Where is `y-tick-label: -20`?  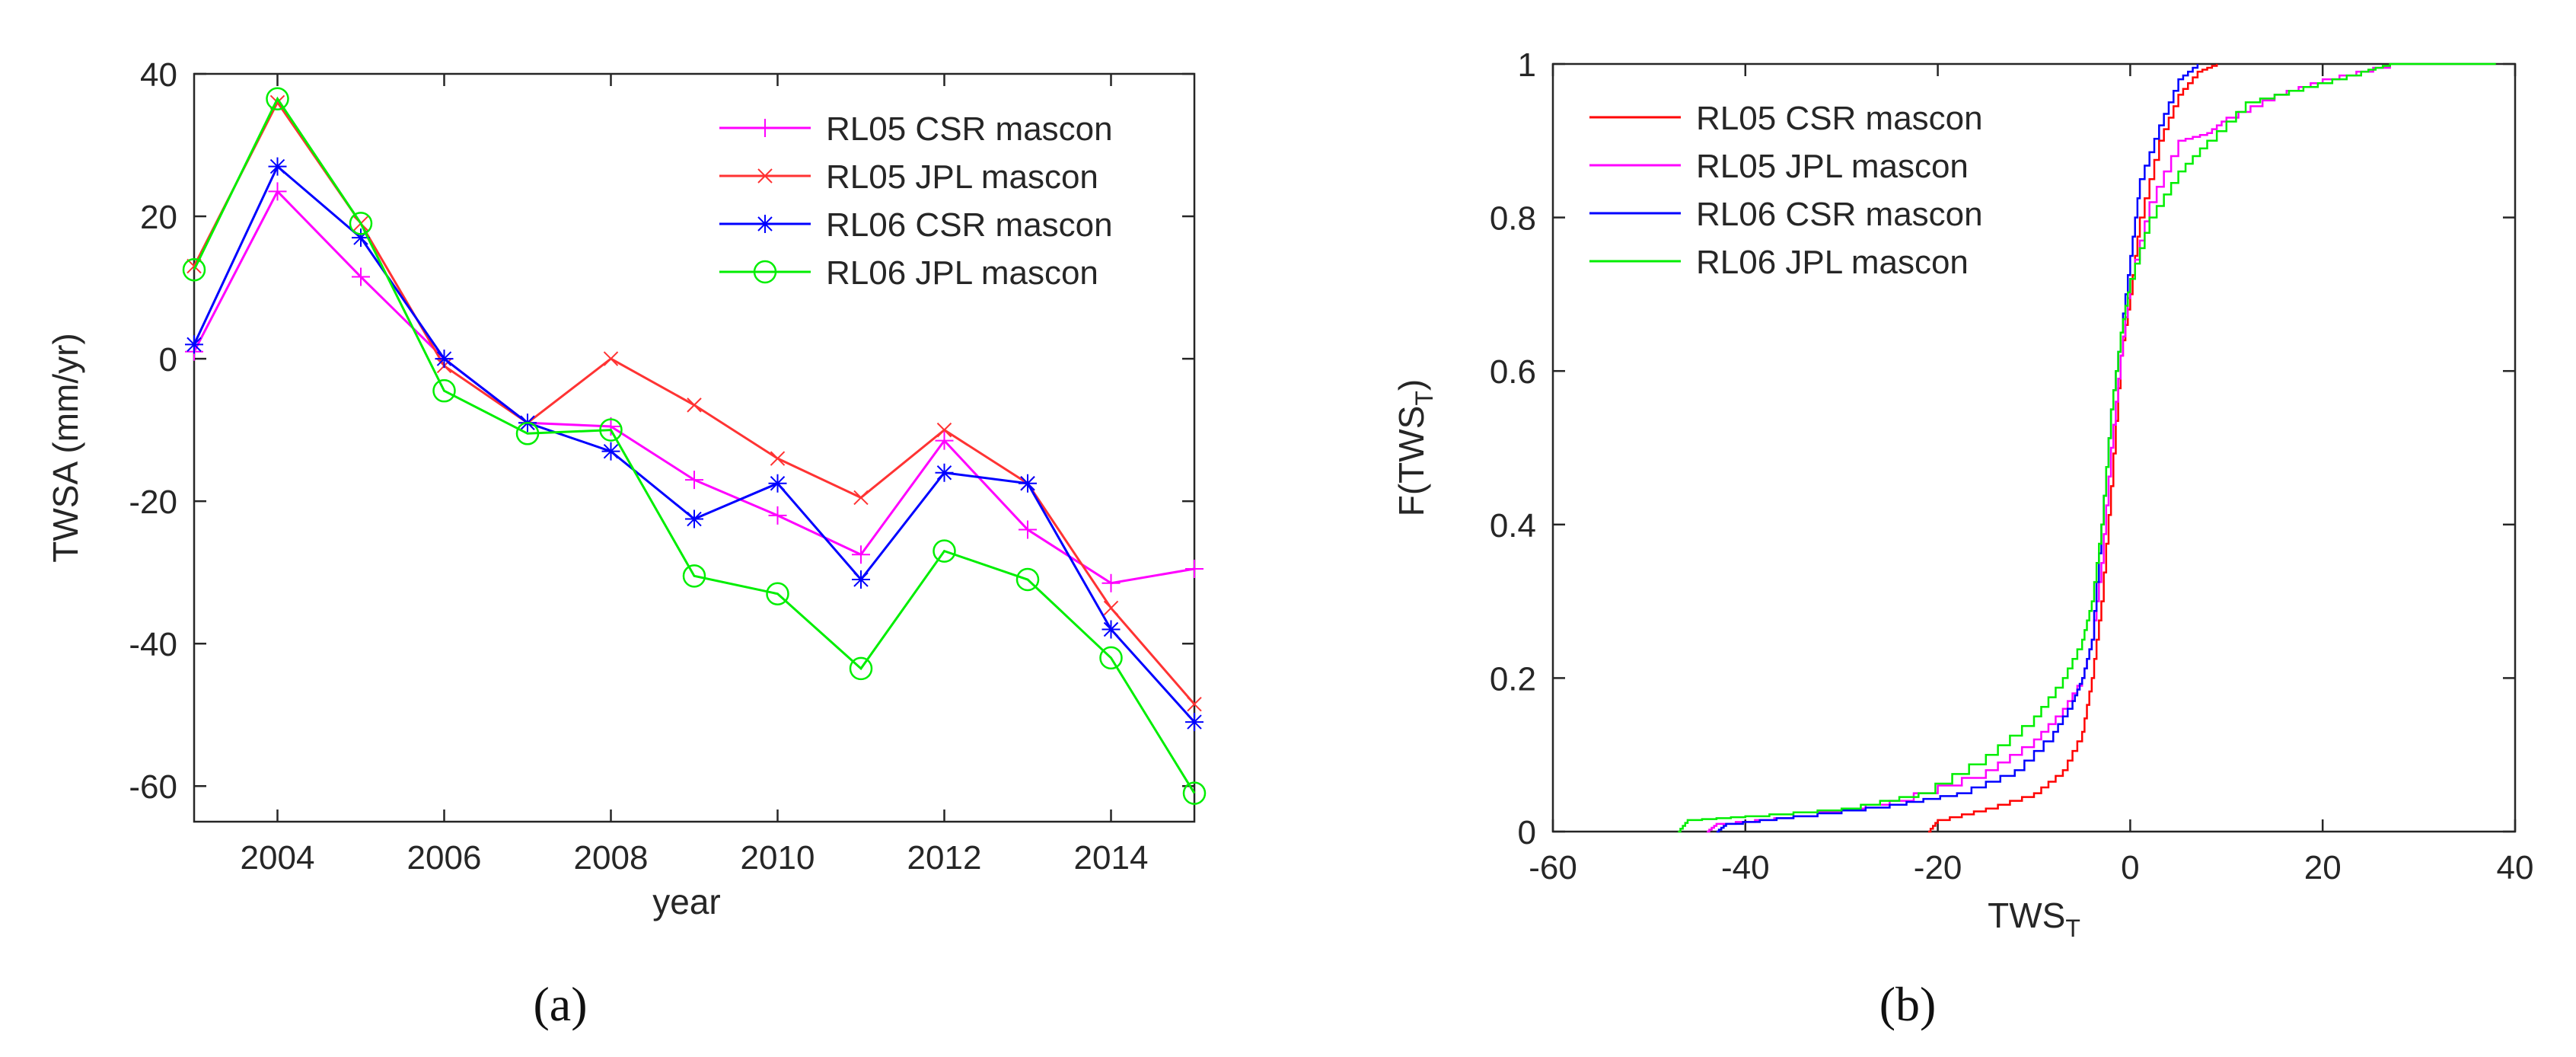
y-tick-label: -20 is located at coordinates (153, 502).